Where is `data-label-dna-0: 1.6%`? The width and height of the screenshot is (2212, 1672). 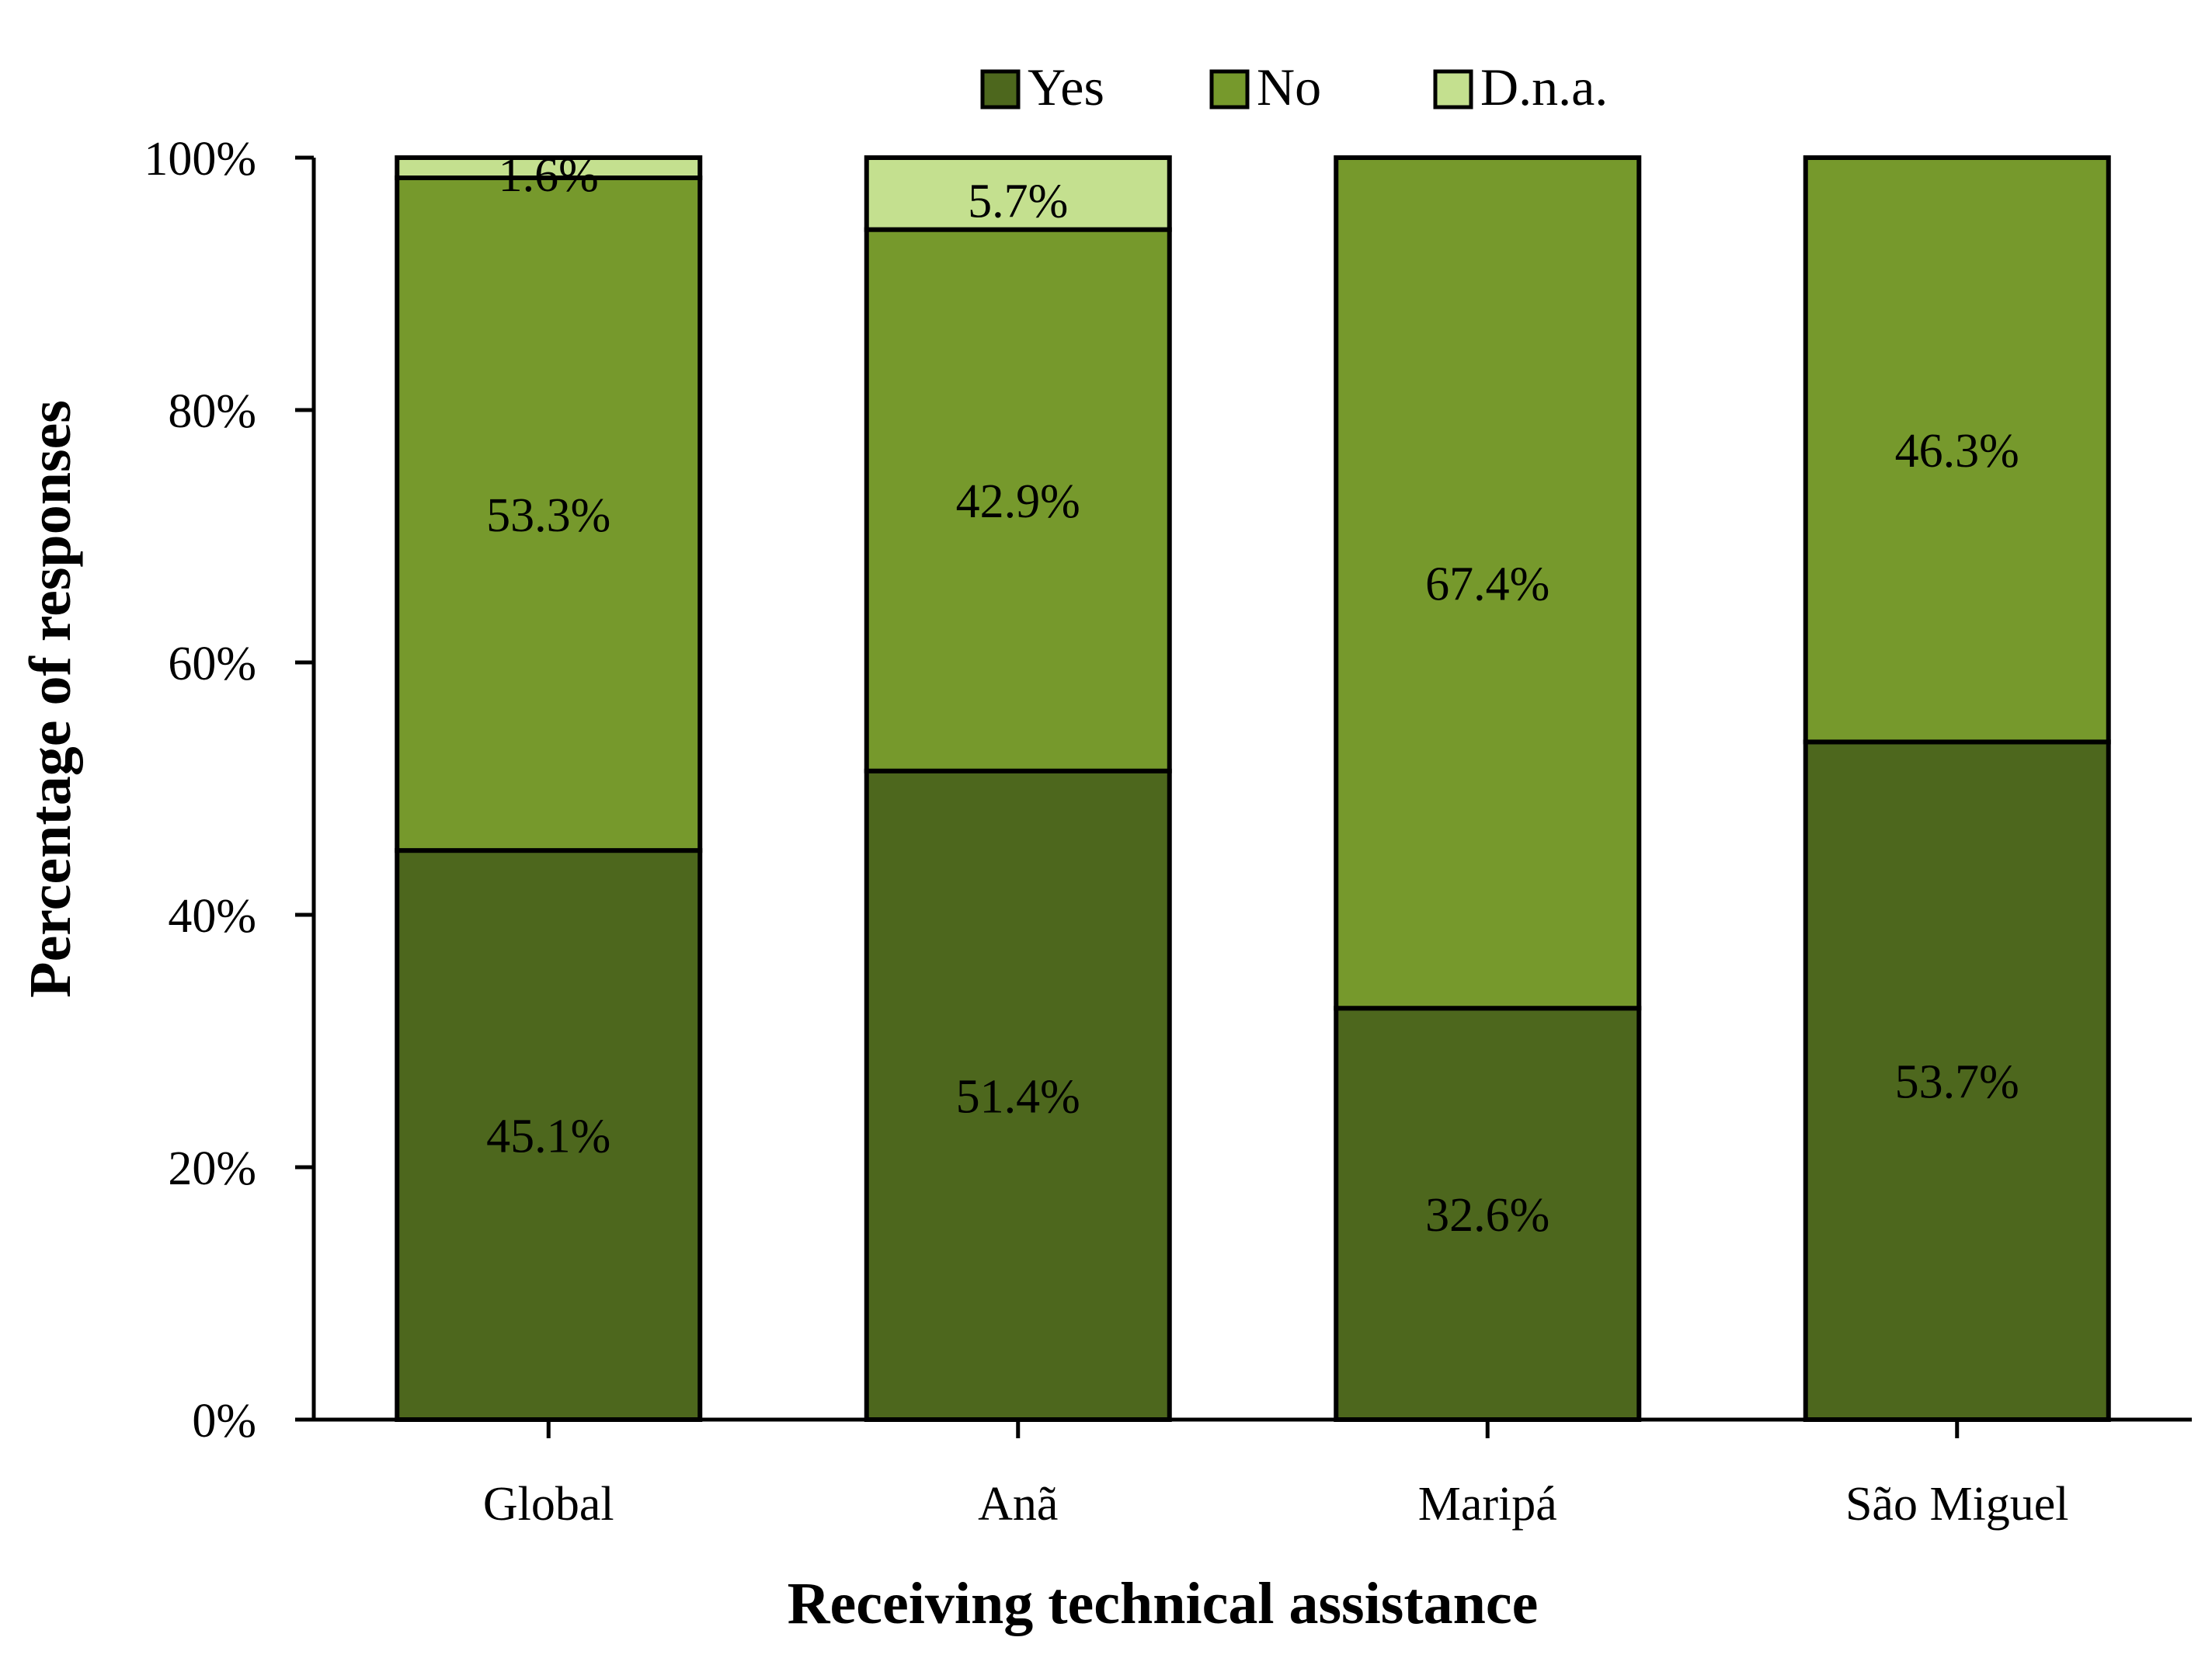 data-label-dna-0: 1.6% is located at coordinates (549, 175).